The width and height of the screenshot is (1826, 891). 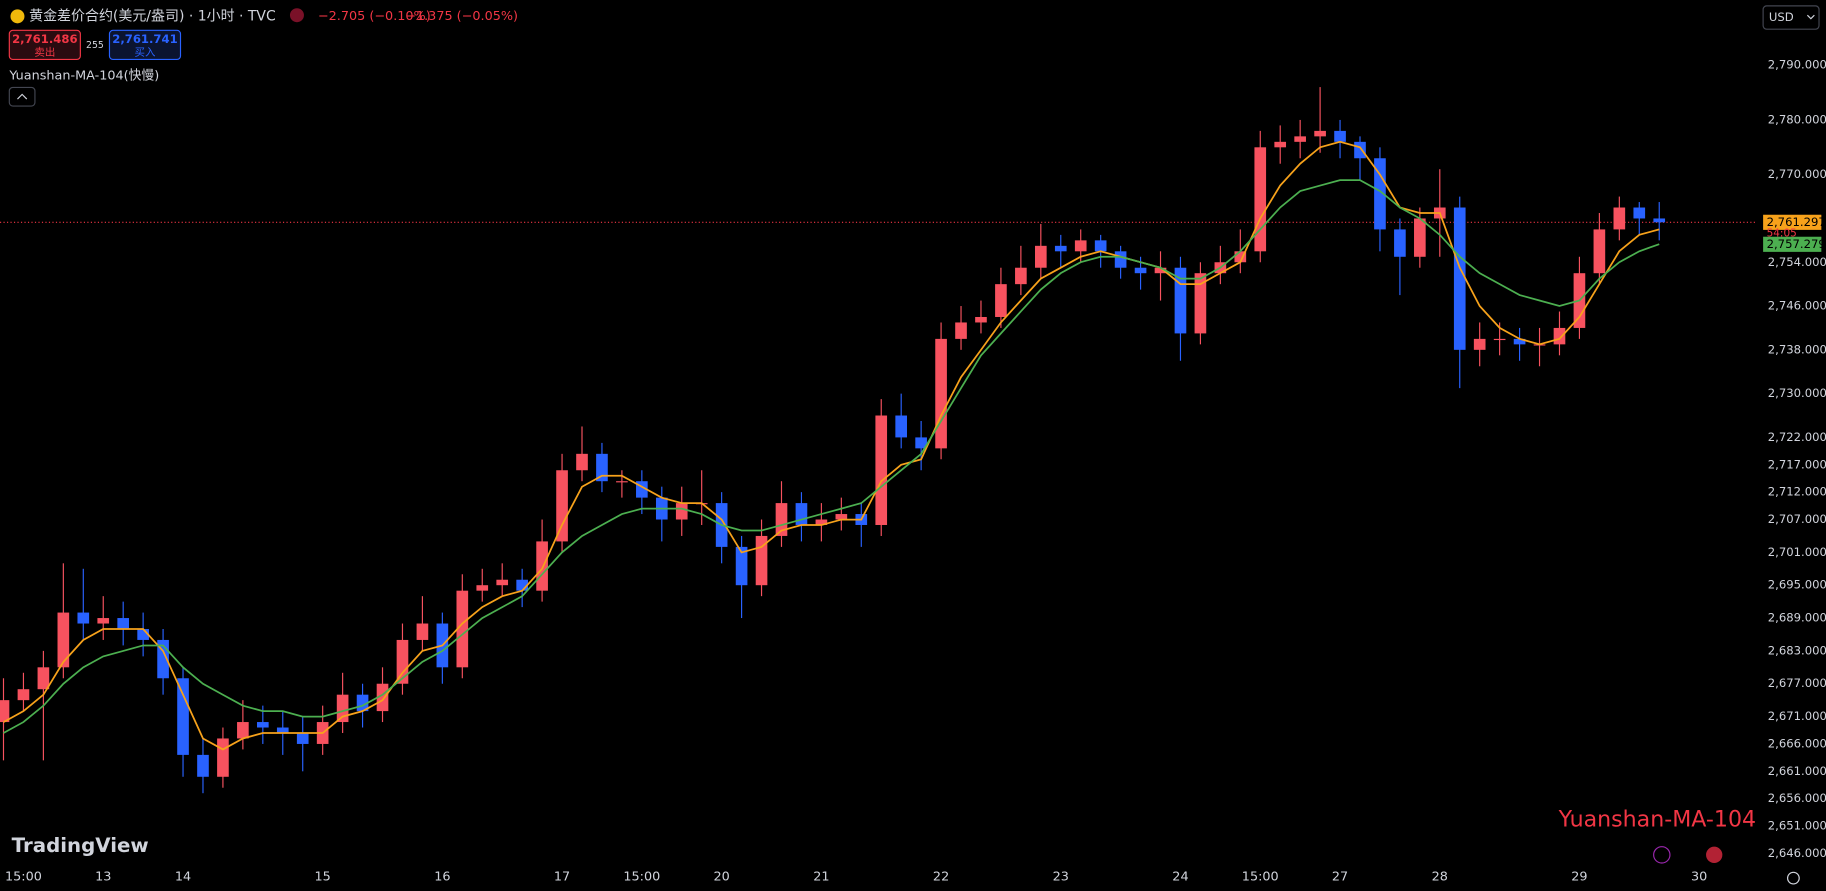 What do you see at coordinates (1797, 853) in the screenshot?
I see `y-tick-label: 2,646.000` at bounding box center [1797, 853].